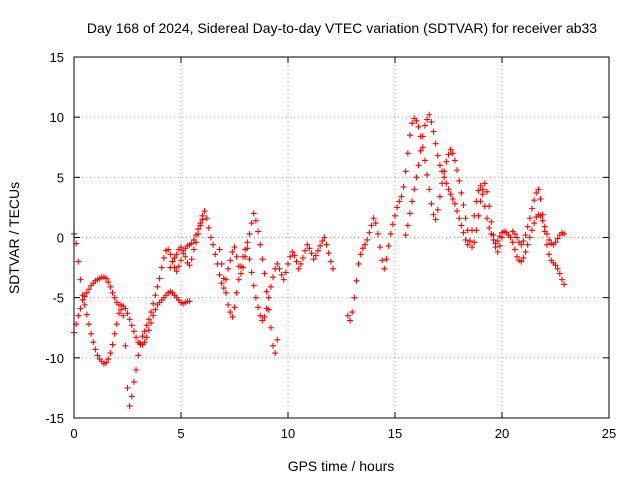 Image resolution: width=640 pixels, height=480 pixels. What do you see at coordinates (14, 238) in the screenshot?
I see `y-axis-label: SDTVAR / TECUs` at bounding box center [14, 238].